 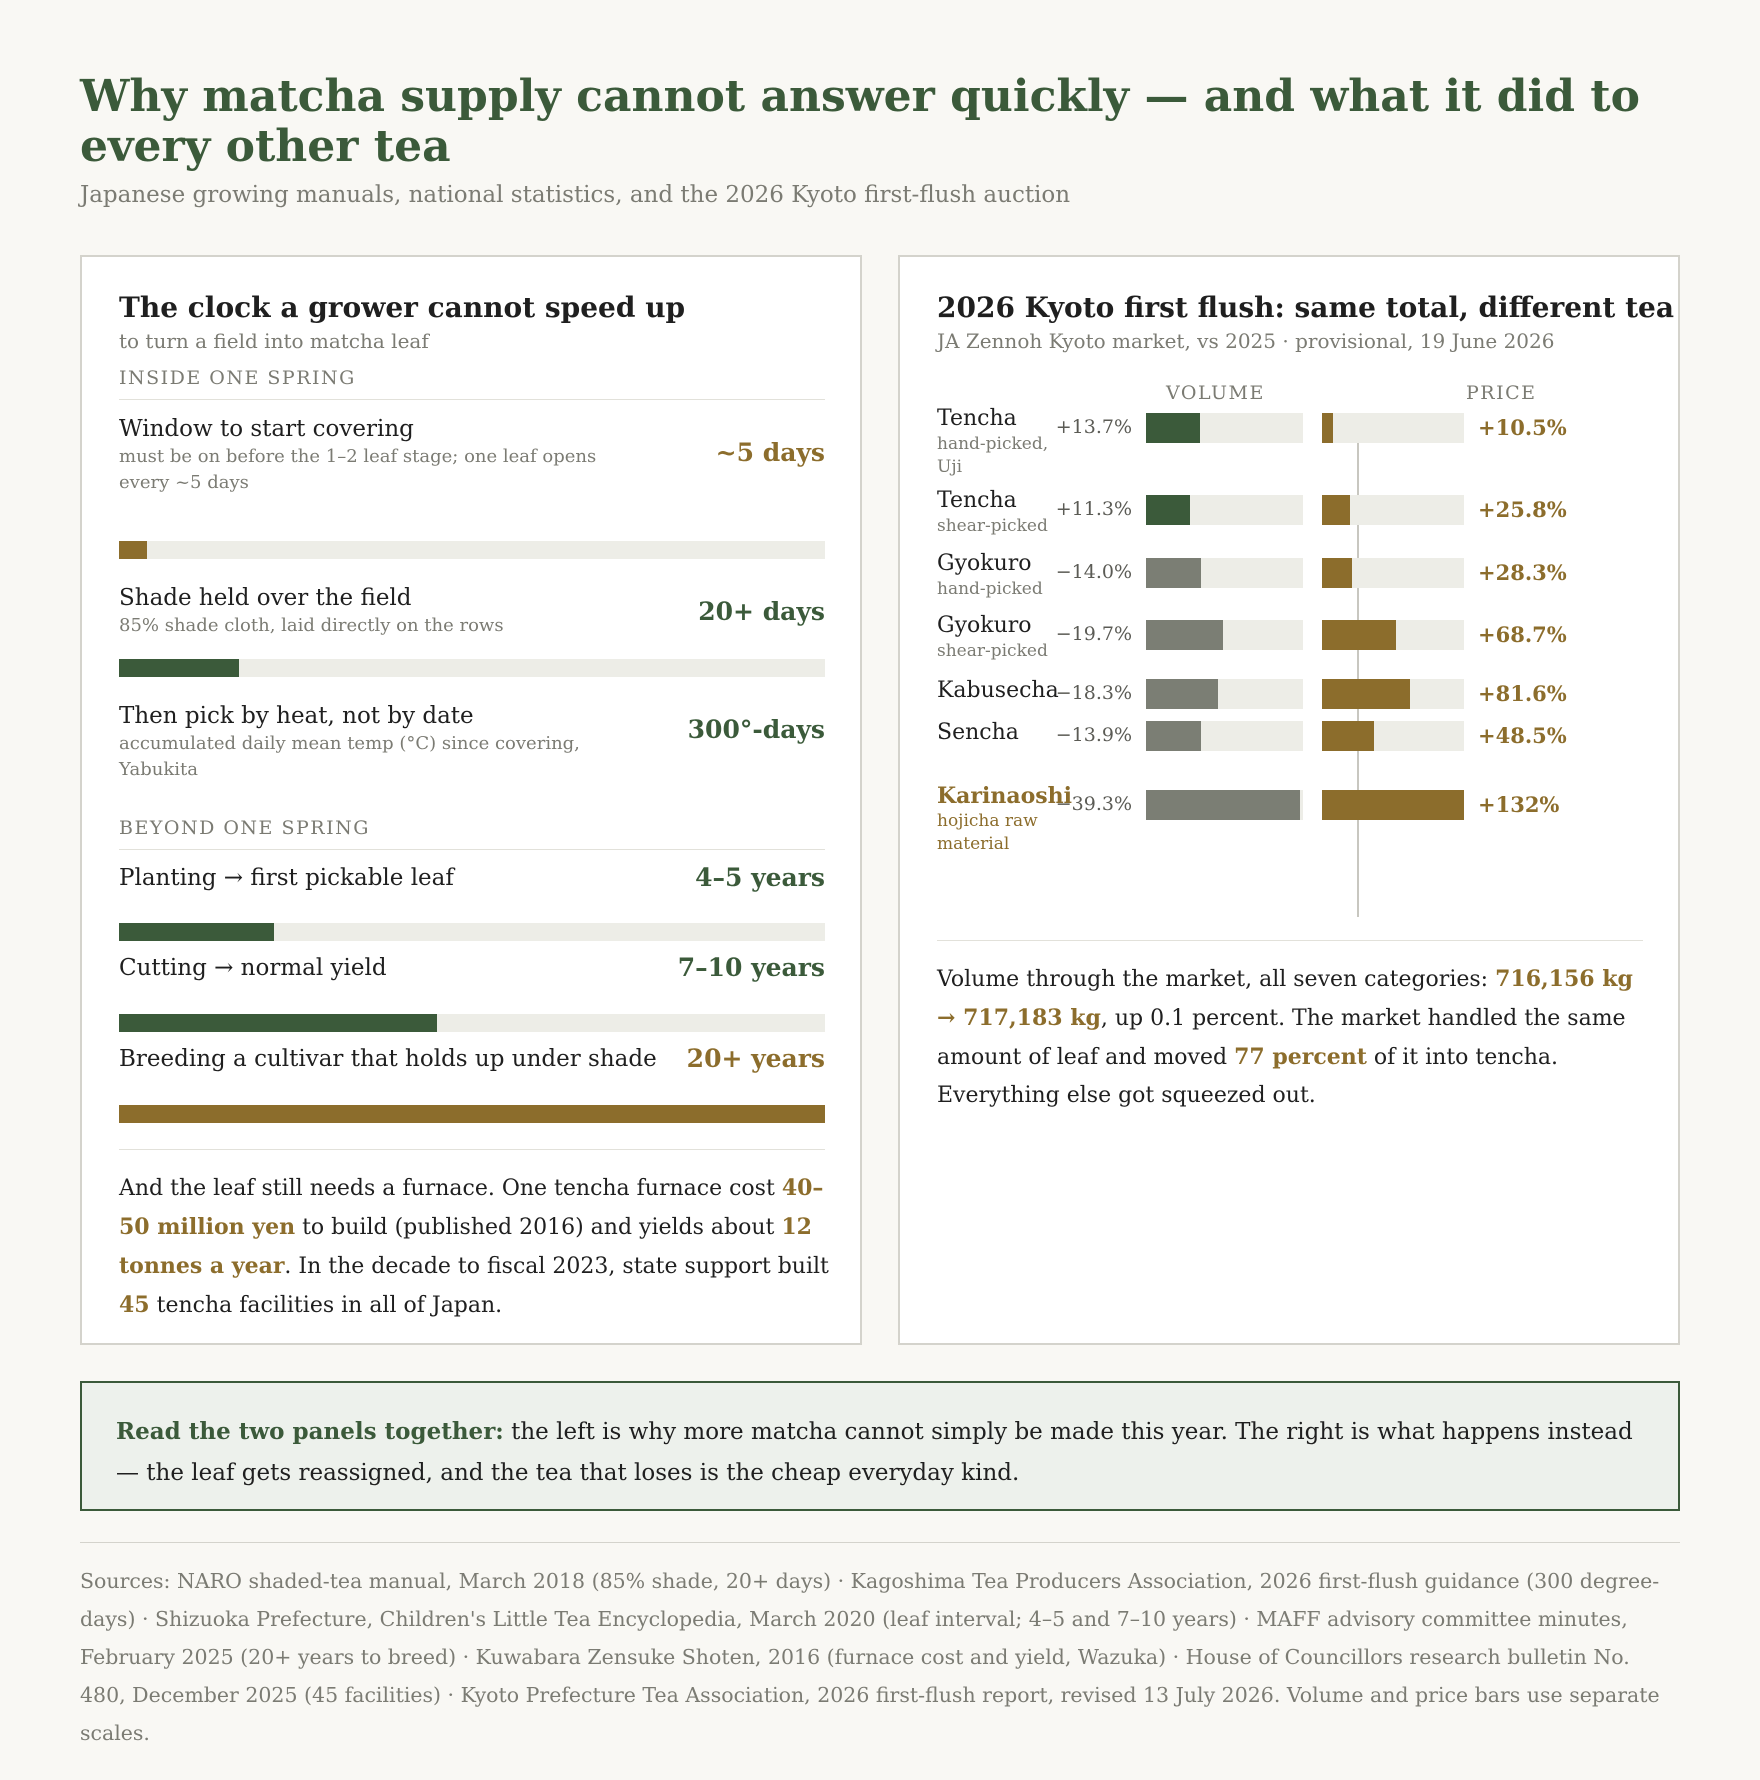 What do you see at coordinates (1007, 442) in the screenshot?
I see `category-label: Tencha hand-picked, Uji` at bounding box center [1007, 442].